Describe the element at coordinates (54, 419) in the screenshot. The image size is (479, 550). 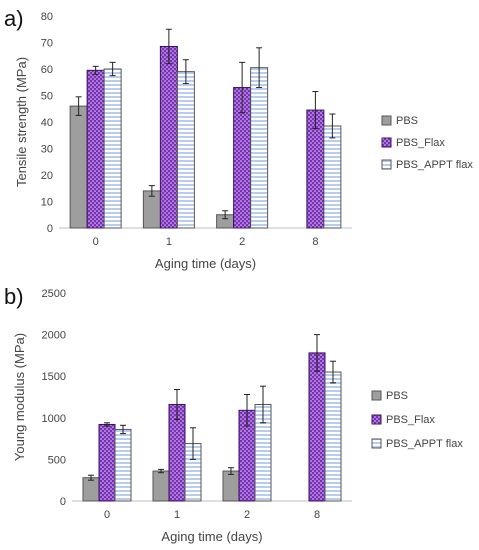
I see `y-tick-label: 1000` at that location.